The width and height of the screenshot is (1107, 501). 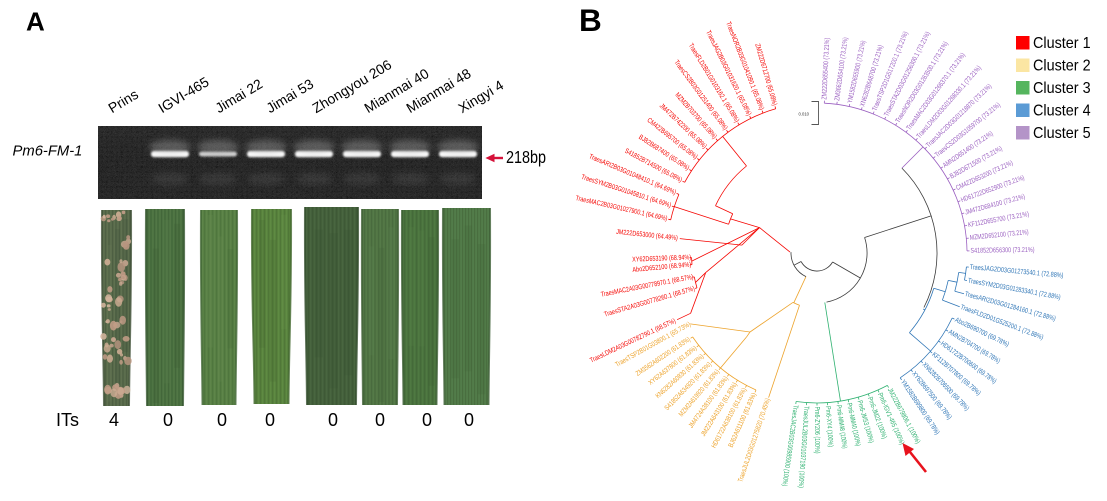 What do you see at coordinates (1002, 251) in the screenshot?
I see `svg-text: S41852D656300 (73.21%)` at bounding box center [1002, 251].